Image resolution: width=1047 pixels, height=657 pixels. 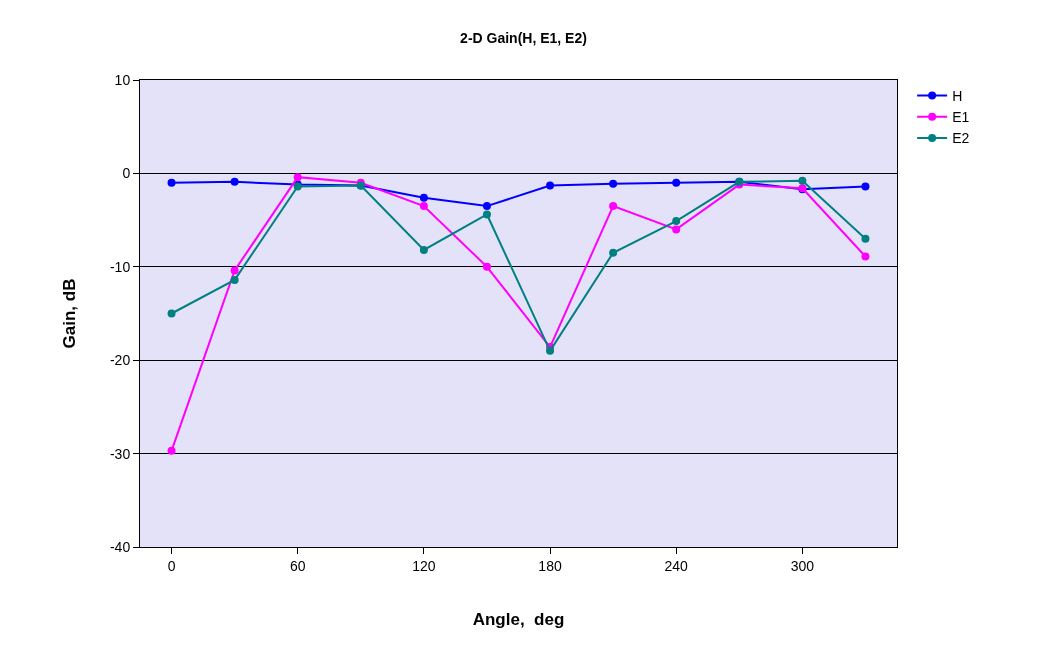 I want to click on x-axis-title: Angle, deg, so click(x=518, y=620).